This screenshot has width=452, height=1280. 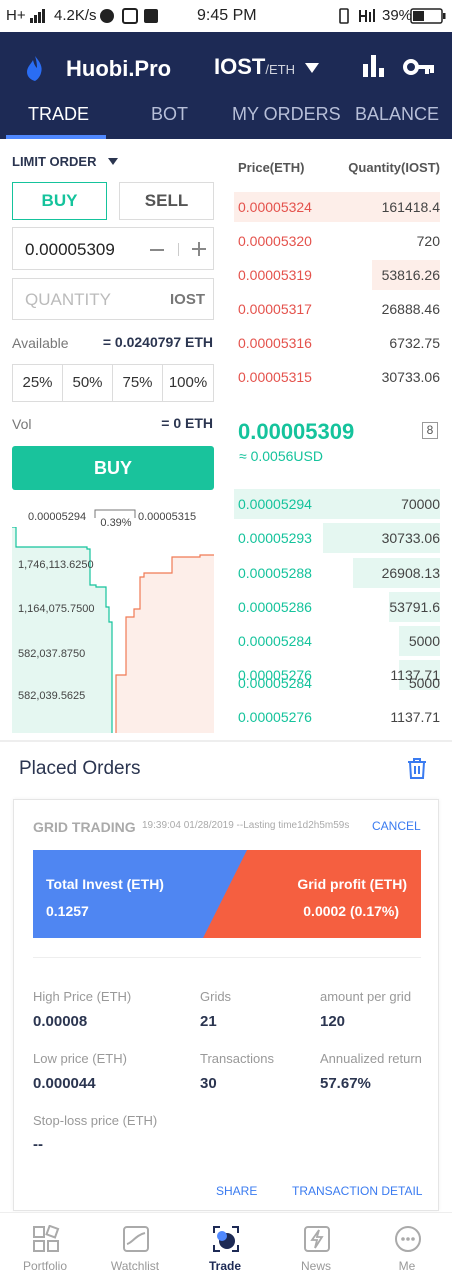 What do you see at coordinates (337, 538) in the screenshot?
I see `bid-row: 0.00005293 30733.06` at bounding box center [337, 538].